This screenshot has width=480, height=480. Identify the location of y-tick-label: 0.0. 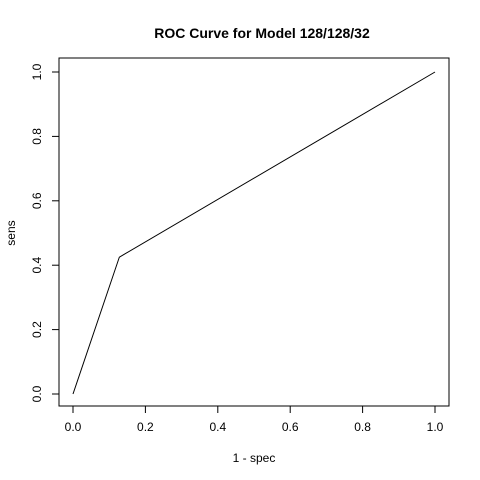
(37, 393).